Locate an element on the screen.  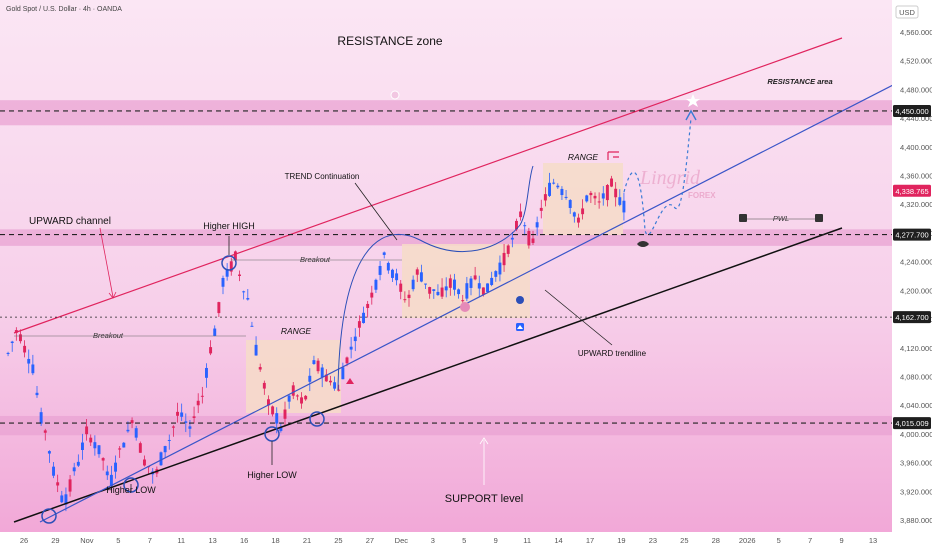
x-tick-label-0: 26 is located at coordinates (24, 540).